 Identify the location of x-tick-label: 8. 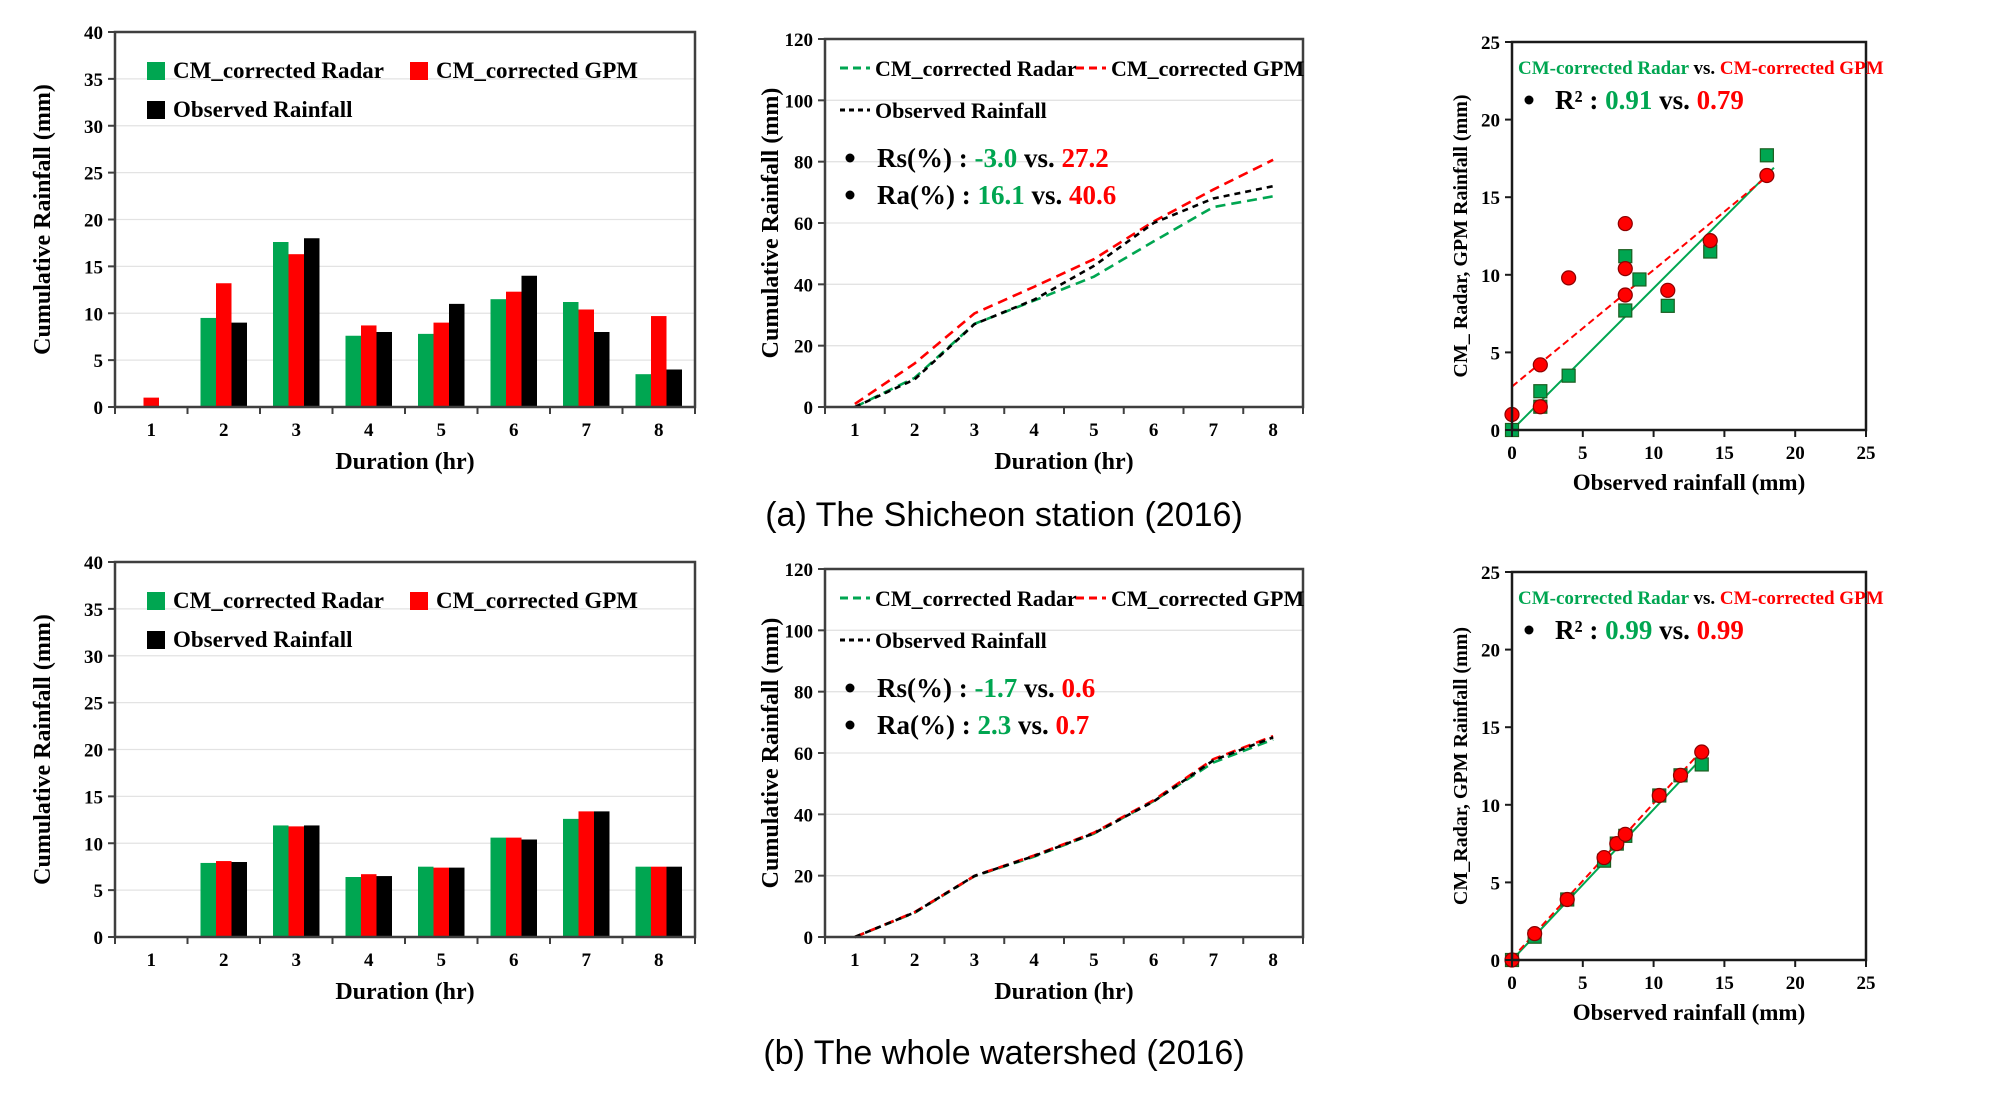
(1273, 960).